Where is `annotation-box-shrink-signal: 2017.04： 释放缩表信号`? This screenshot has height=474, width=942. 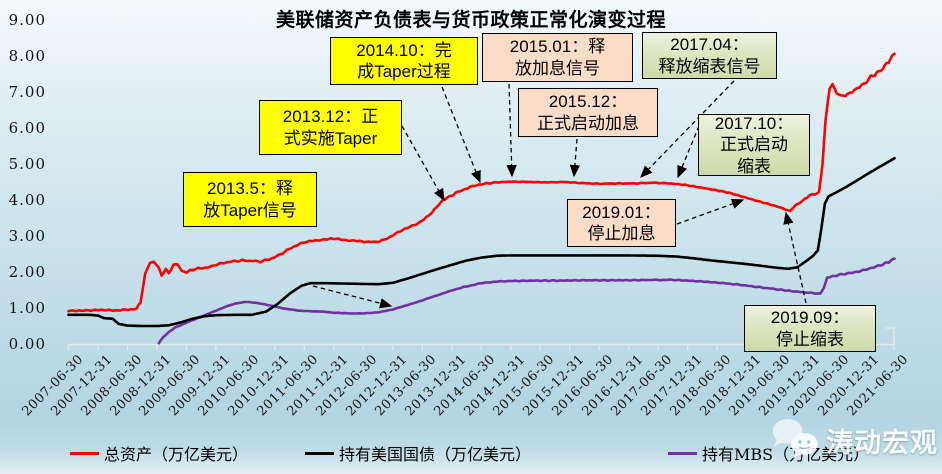 annotation-box-shrink-signal: 2017.04： 释放缩表信号 is located at coordinates (709, 55).